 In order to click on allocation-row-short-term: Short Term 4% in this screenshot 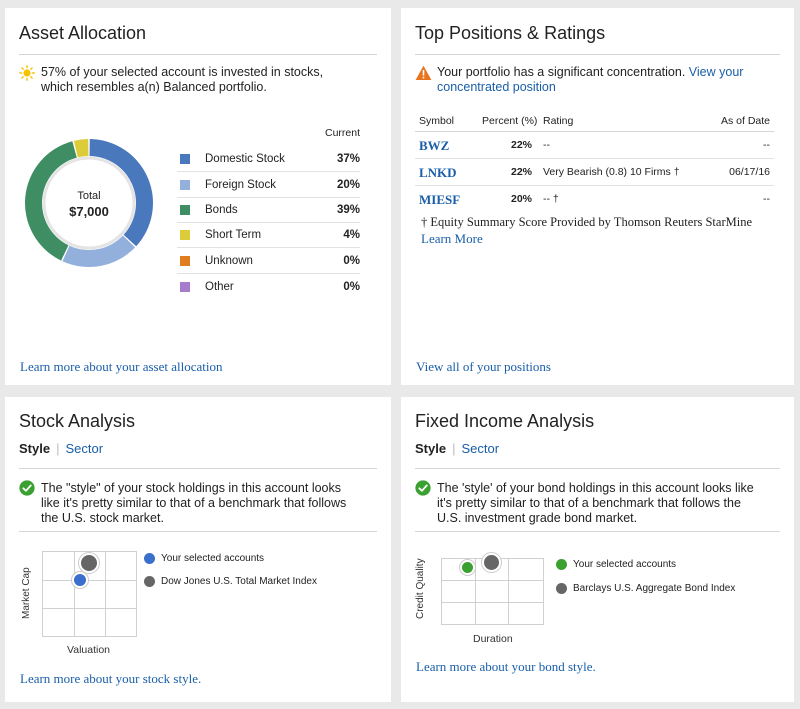, I will do `click(268, 235)`.